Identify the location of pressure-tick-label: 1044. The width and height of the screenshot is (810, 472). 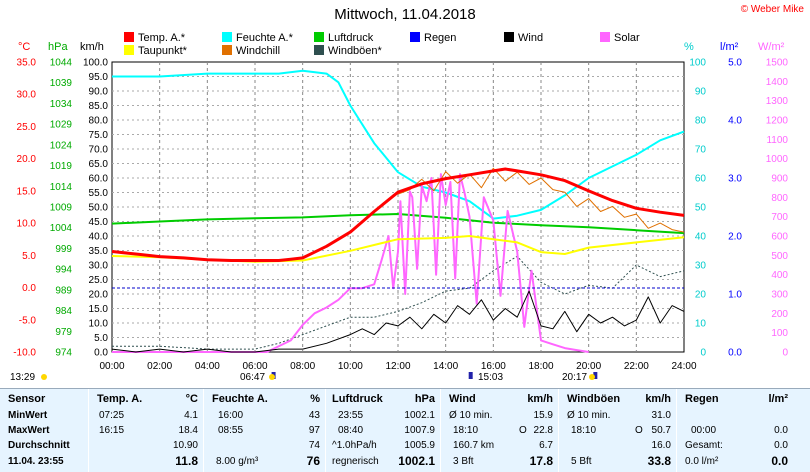
(61, 63).